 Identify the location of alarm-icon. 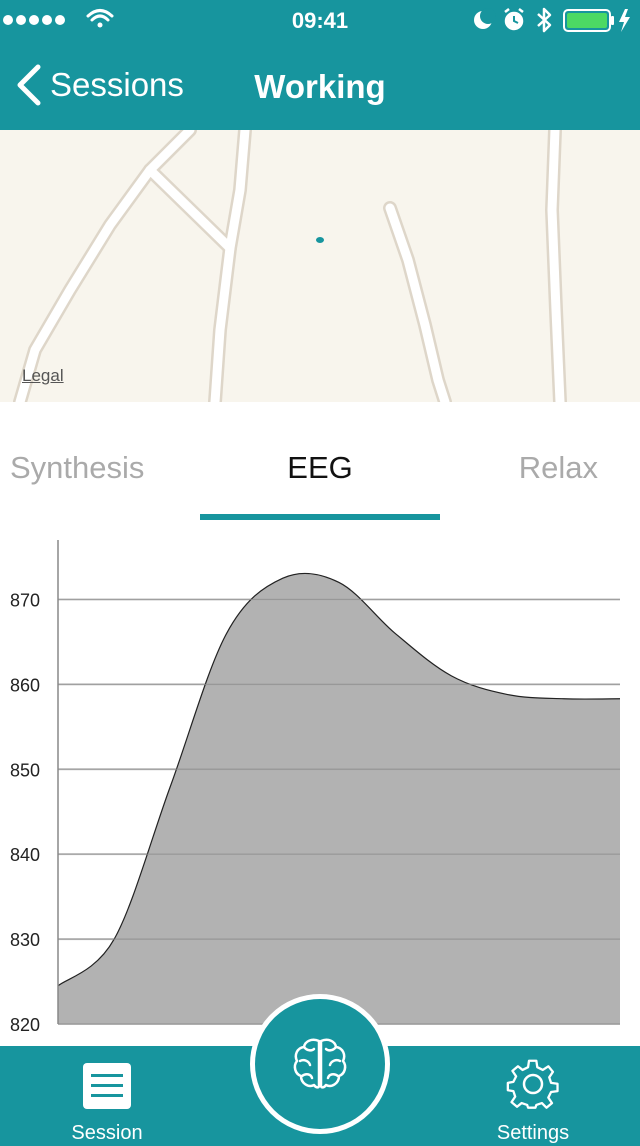
(514, 19).